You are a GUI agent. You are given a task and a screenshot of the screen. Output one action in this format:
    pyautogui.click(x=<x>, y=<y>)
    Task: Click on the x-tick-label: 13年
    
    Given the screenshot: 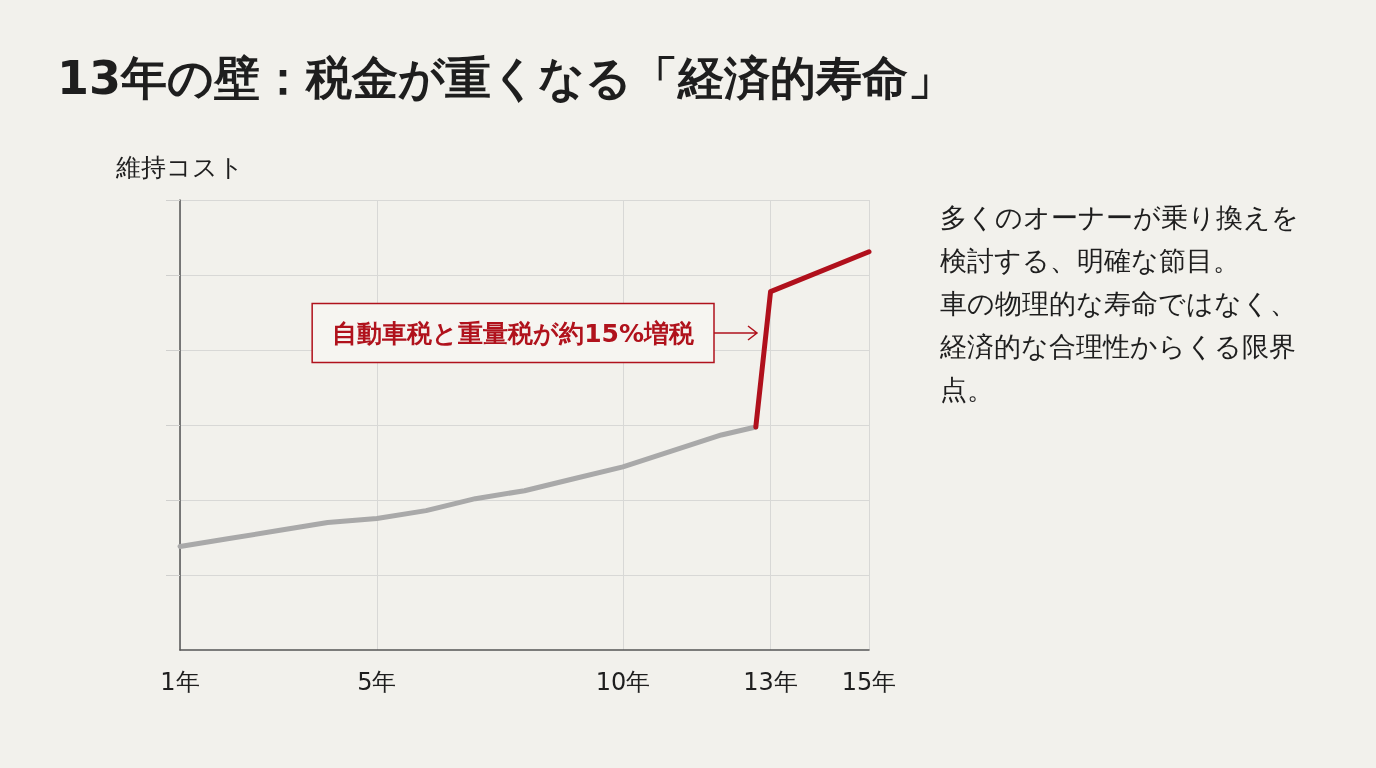 What is the action you would take?
    pyautogui.click(x=770, y=682)
    